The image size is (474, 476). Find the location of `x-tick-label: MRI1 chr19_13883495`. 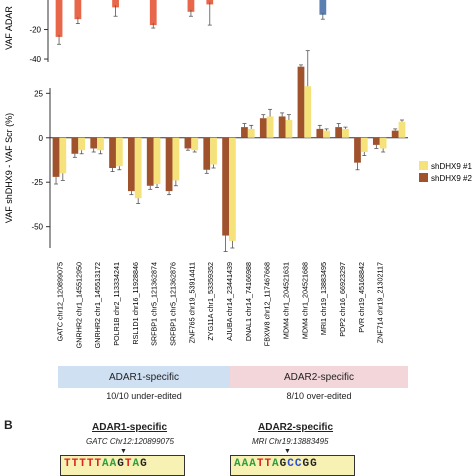

x-tick-label: MRI1 chr19_13883495 is located at coordinates (323, 298).